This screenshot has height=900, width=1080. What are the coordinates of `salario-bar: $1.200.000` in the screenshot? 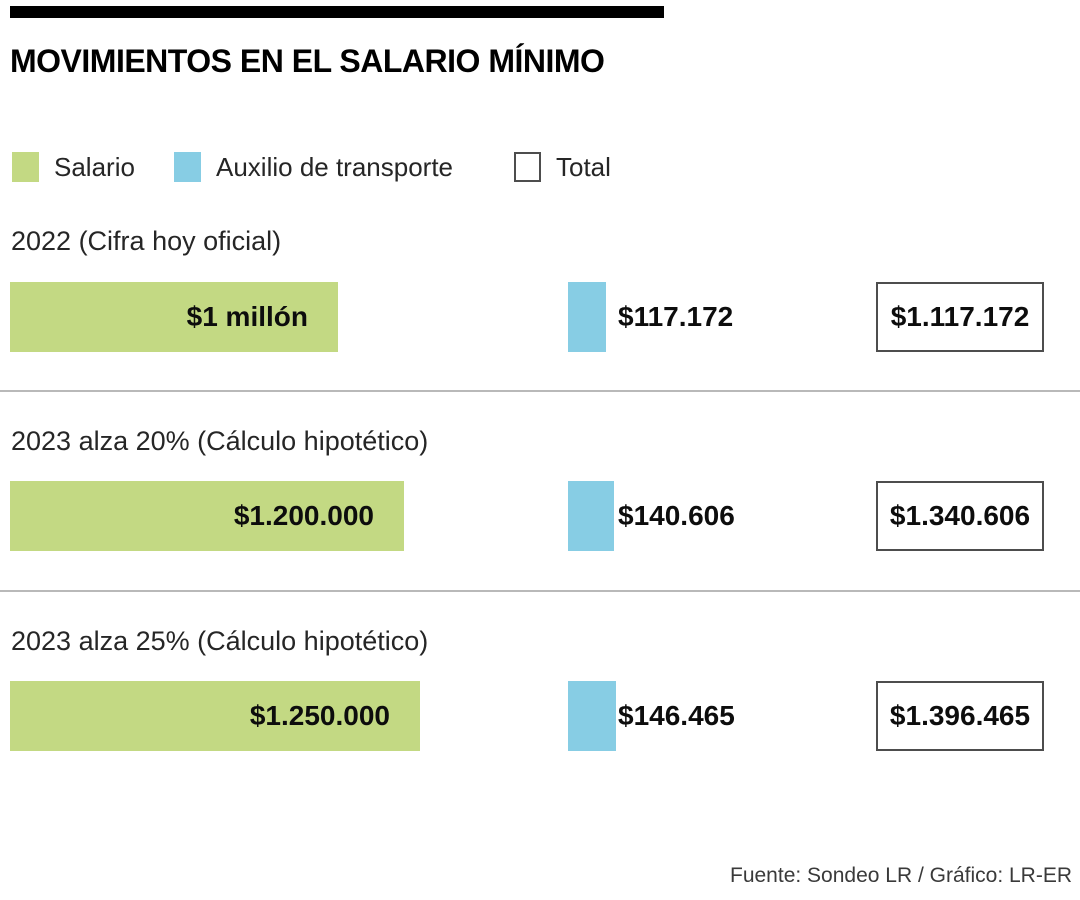 It's located at (207, 516).